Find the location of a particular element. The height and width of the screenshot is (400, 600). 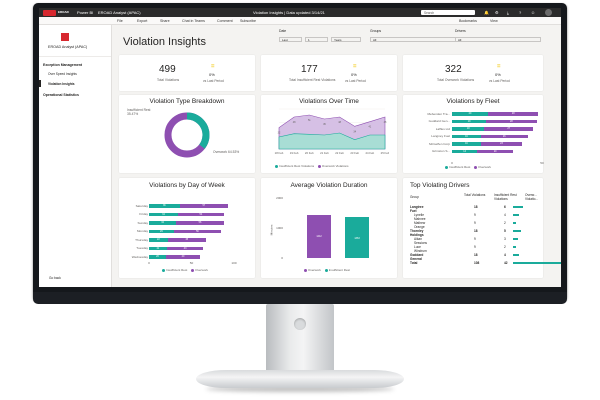

groups-select: All is located at coordinates (413, 39).